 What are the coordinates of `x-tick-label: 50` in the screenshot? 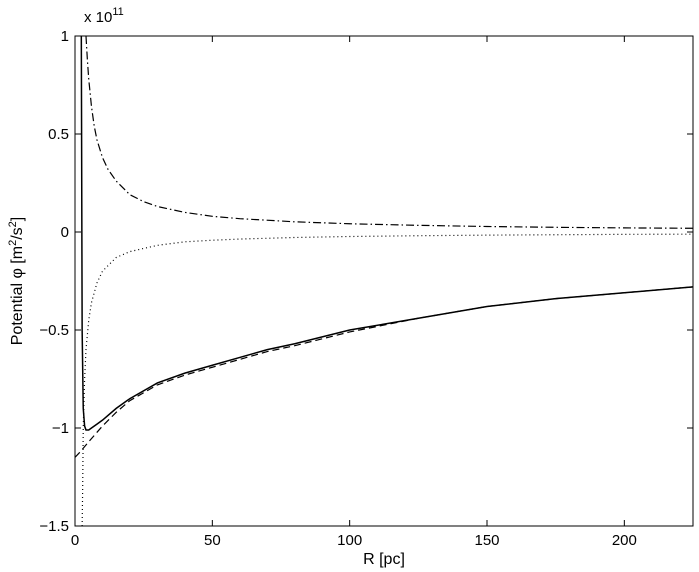 It's located at (212, 540).